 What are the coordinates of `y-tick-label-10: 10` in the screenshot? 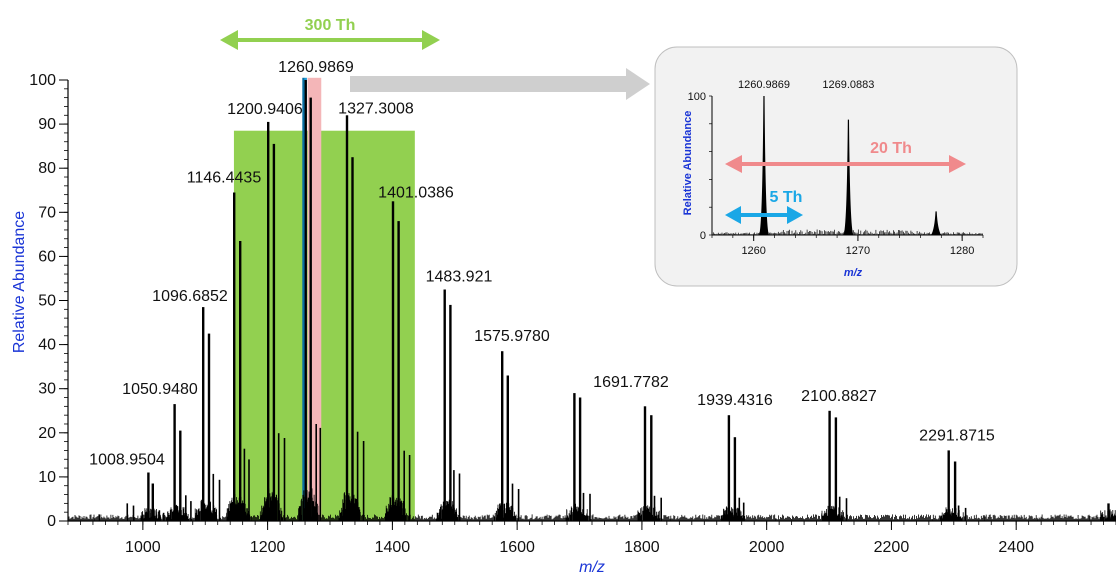 It's located at (47, 477).